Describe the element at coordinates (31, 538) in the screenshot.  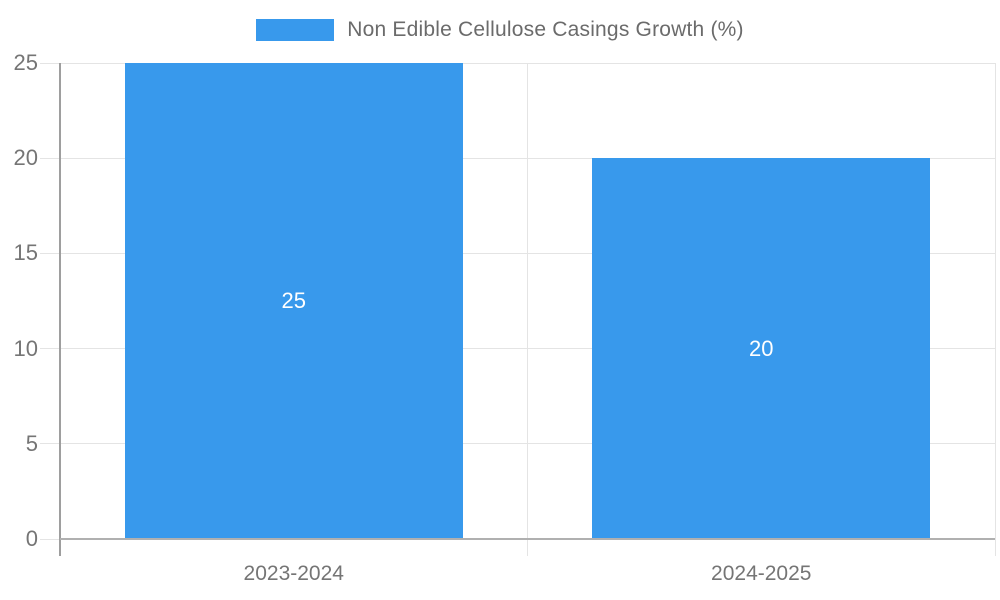
I see `y-axis-tick-label: 0` at that location.